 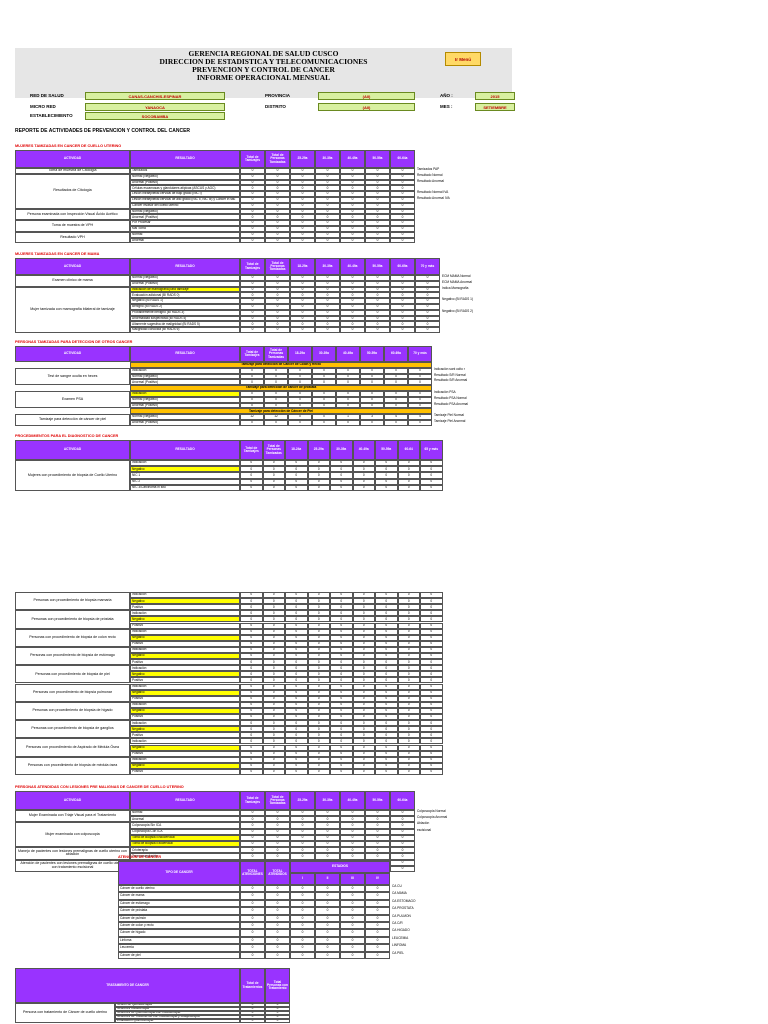 I want to click on result-cell: Benigno (BI RADS 2), so click(x=185, y=307).